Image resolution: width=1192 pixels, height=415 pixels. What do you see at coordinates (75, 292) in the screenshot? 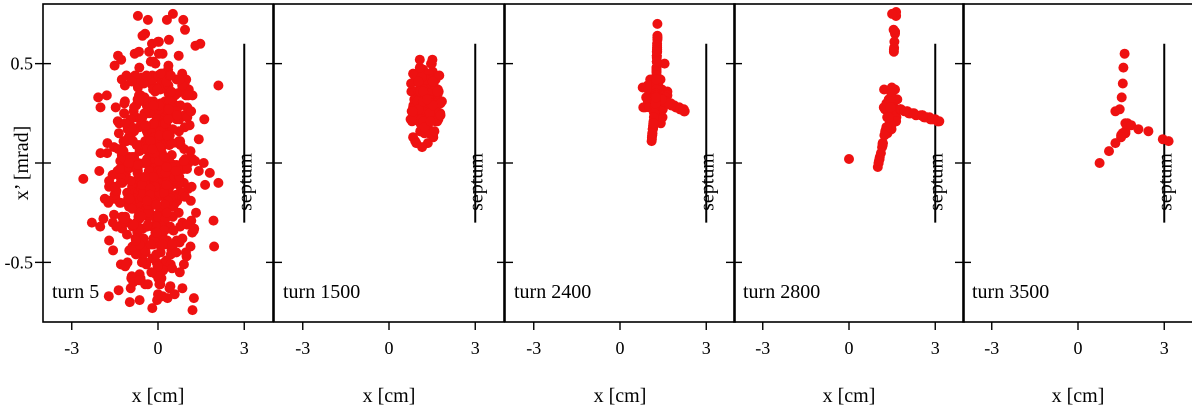
I see `turn-label: turn 5` at bounding box center [75, 292].